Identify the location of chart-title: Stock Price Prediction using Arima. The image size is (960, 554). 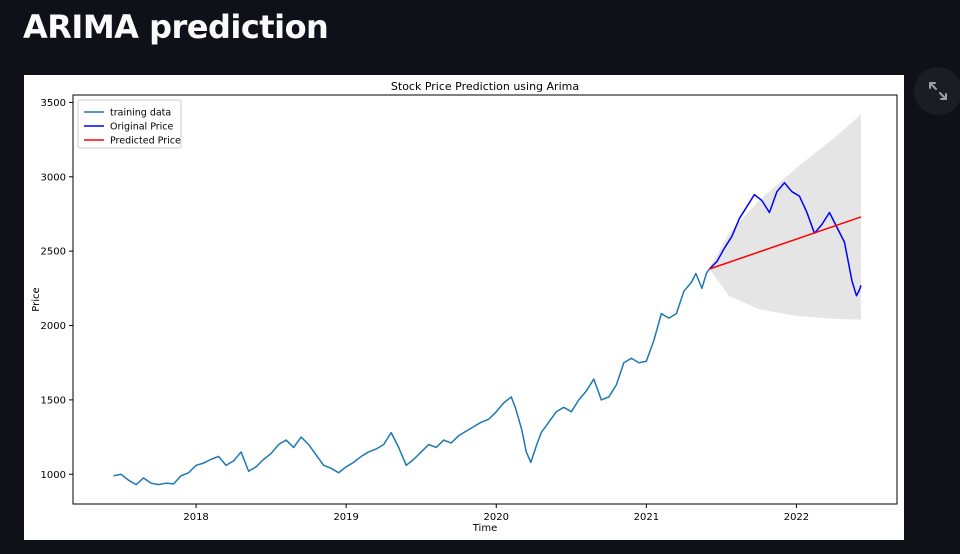
(485, 86).